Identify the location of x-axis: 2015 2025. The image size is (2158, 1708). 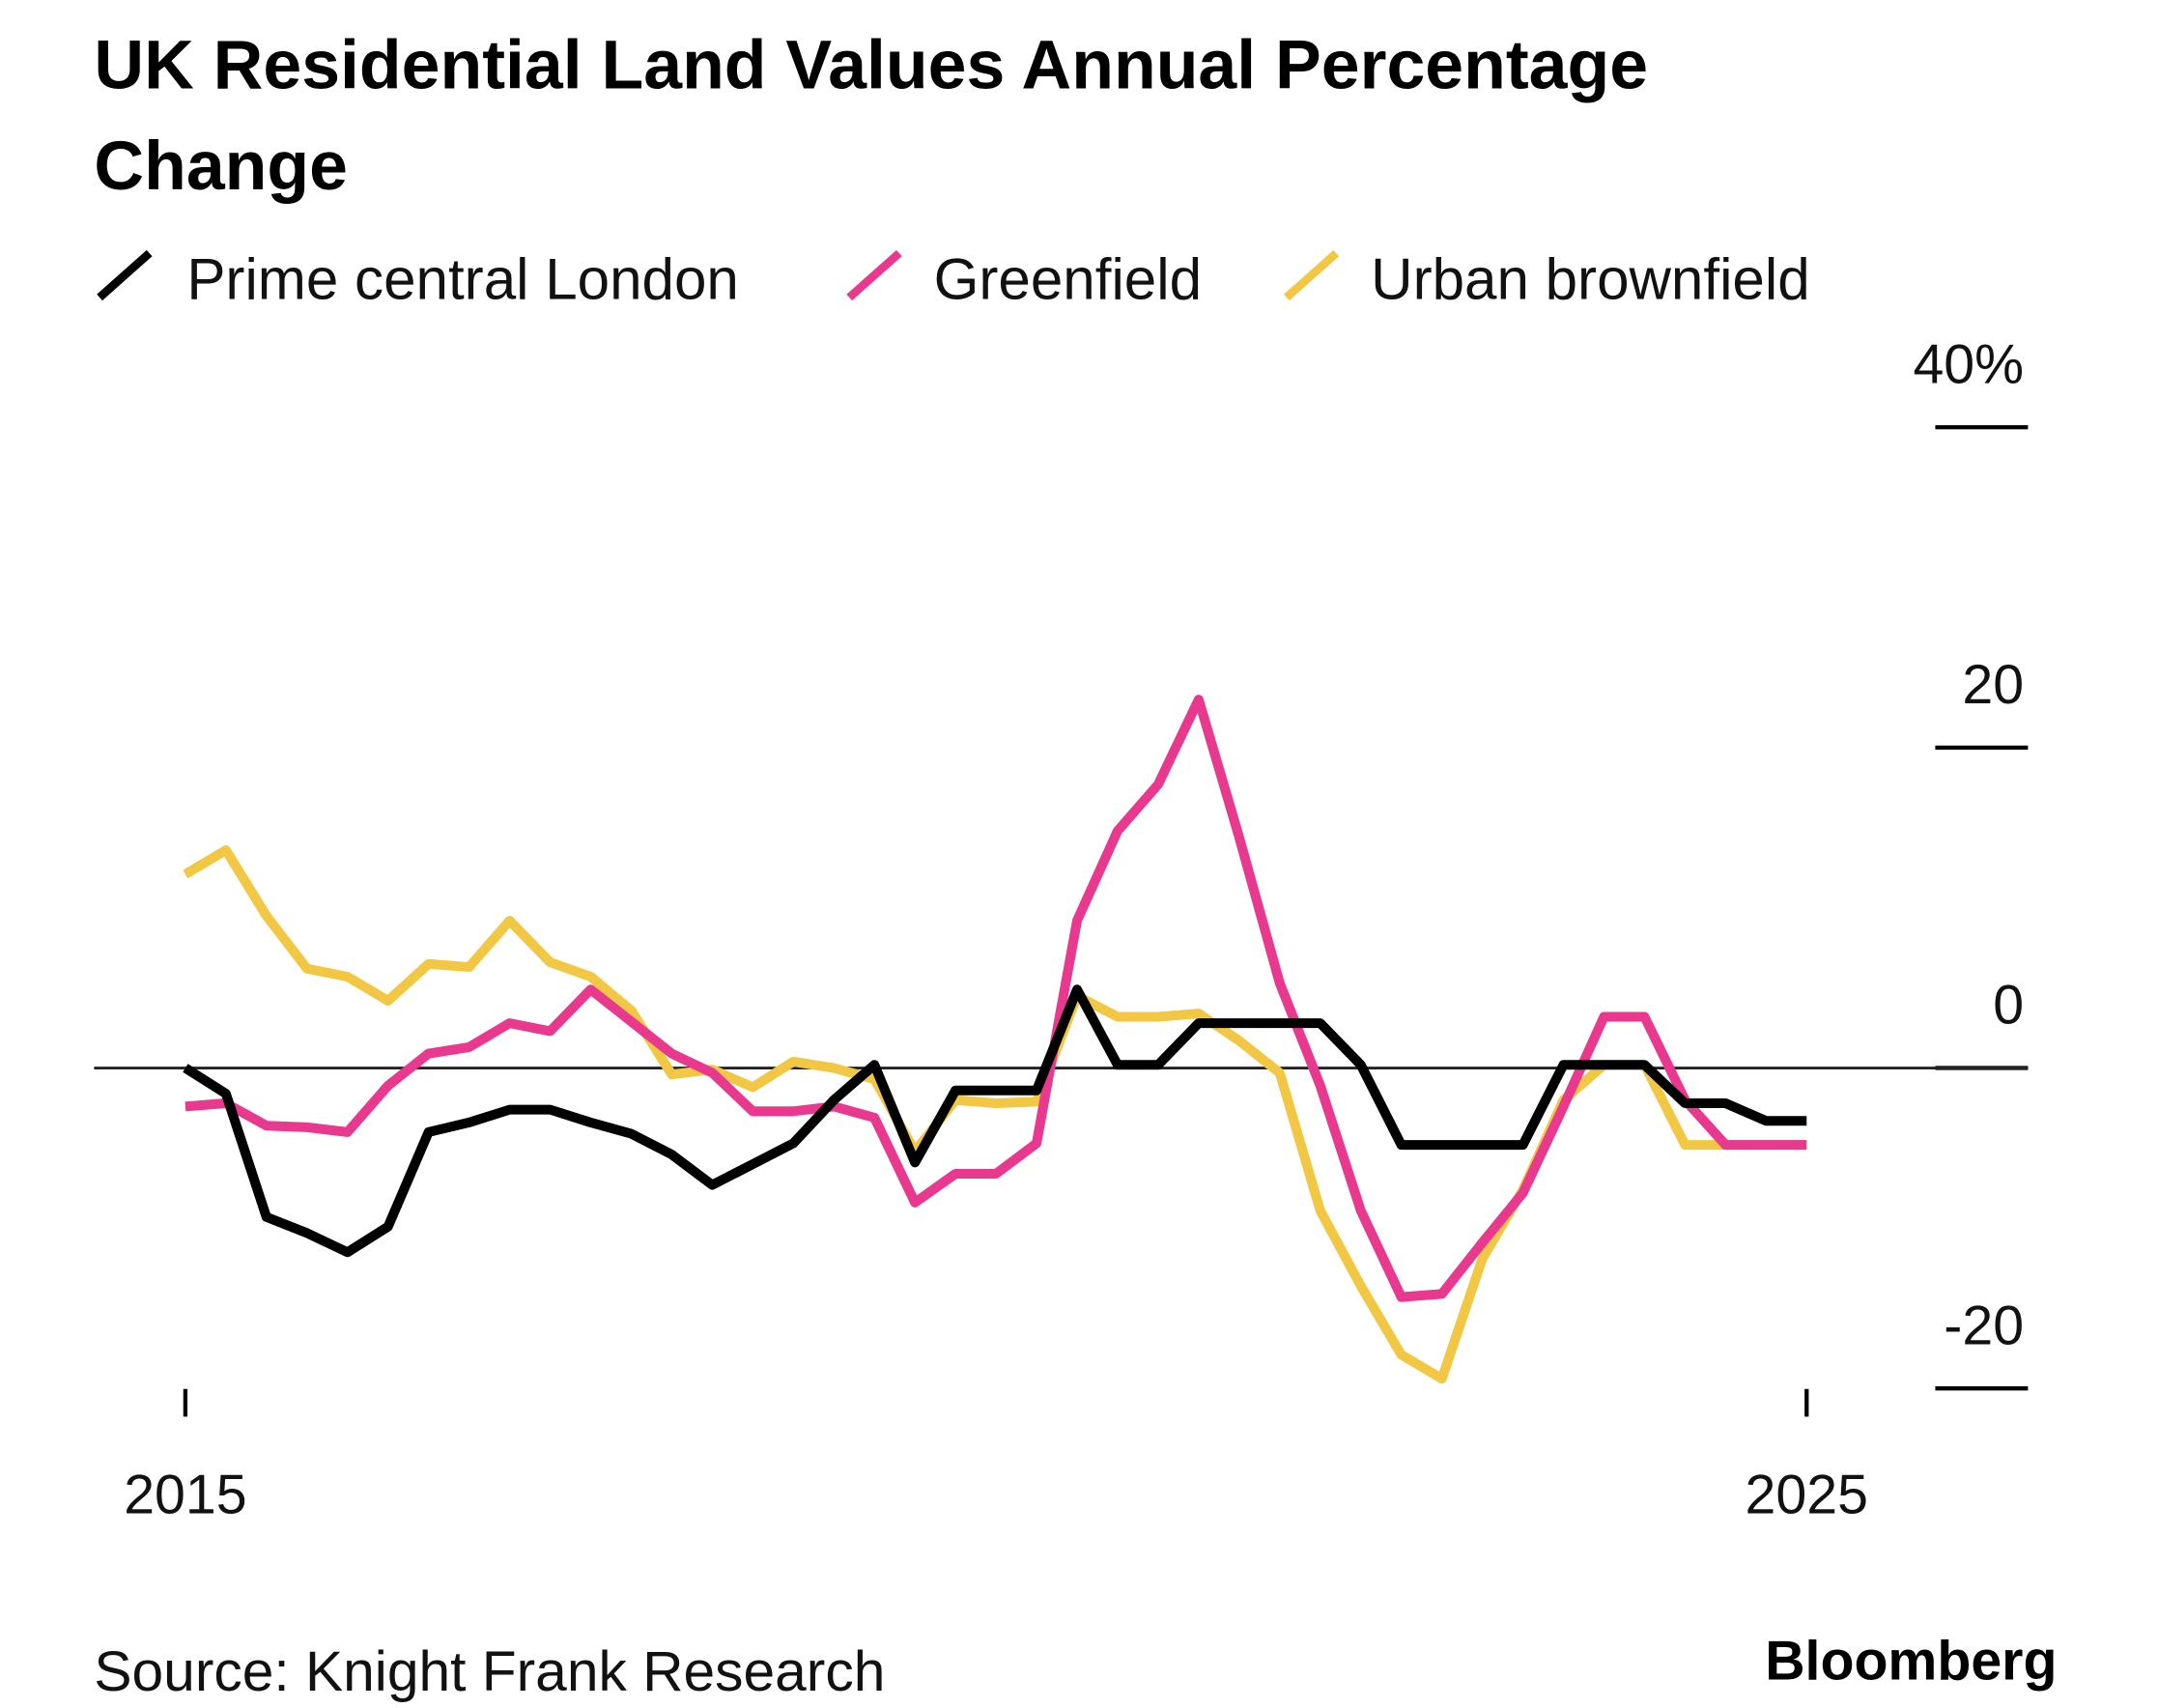
(996, 1457).